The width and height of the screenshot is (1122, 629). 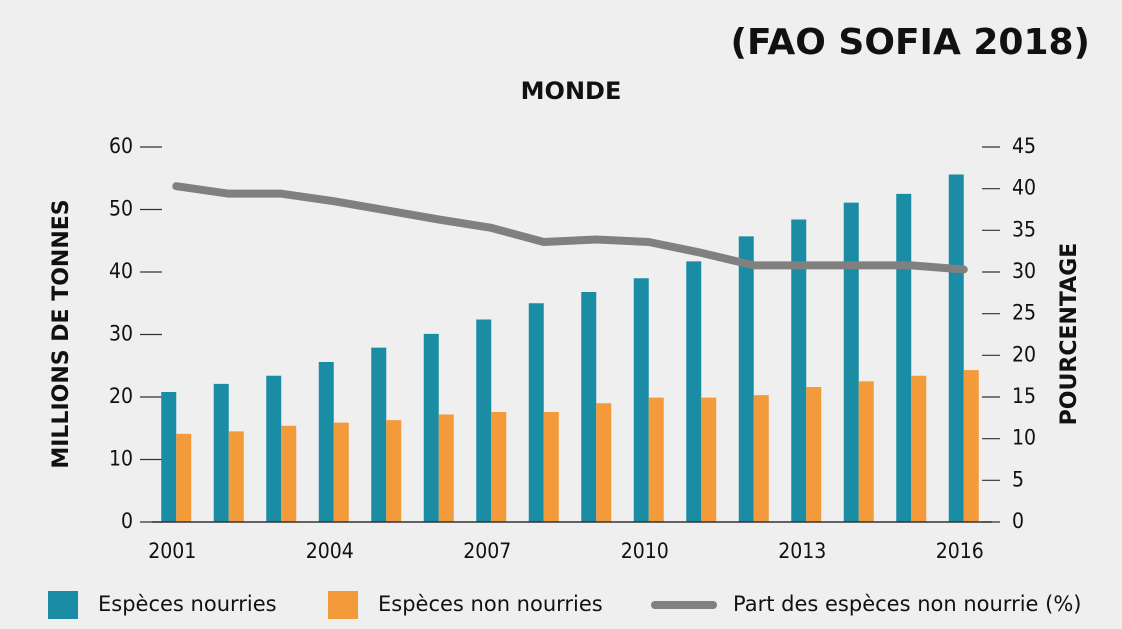 What do you see at coordinates (1024, 229) in the screenshot?
I see `y2-tick-label: 35` at bounding box center [1024, 229].